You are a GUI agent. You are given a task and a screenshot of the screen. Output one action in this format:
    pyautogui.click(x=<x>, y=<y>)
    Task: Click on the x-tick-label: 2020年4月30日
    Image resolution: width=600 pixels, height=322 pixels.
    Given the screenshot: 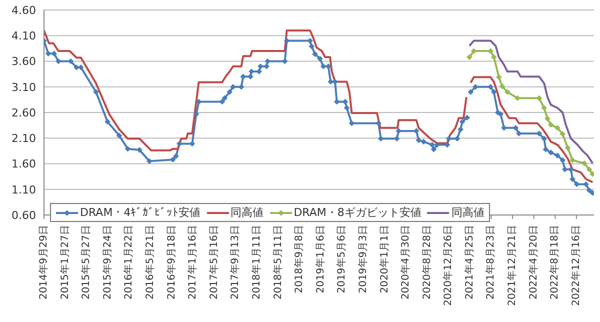 What is the action you would take?
    pyautogui.click(x=406, y=262)
    